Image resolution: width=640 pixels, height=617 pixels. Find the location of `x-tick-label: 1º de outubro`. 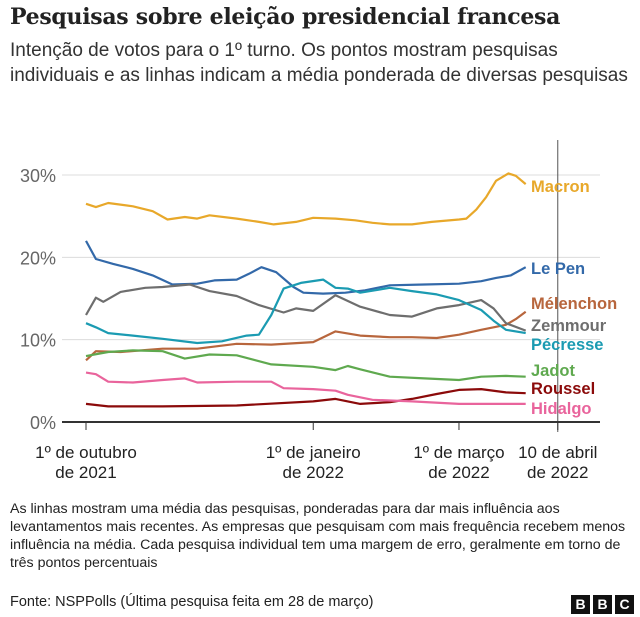

x-tick-label: 1º de outubro is located at coordinates (86, 452).